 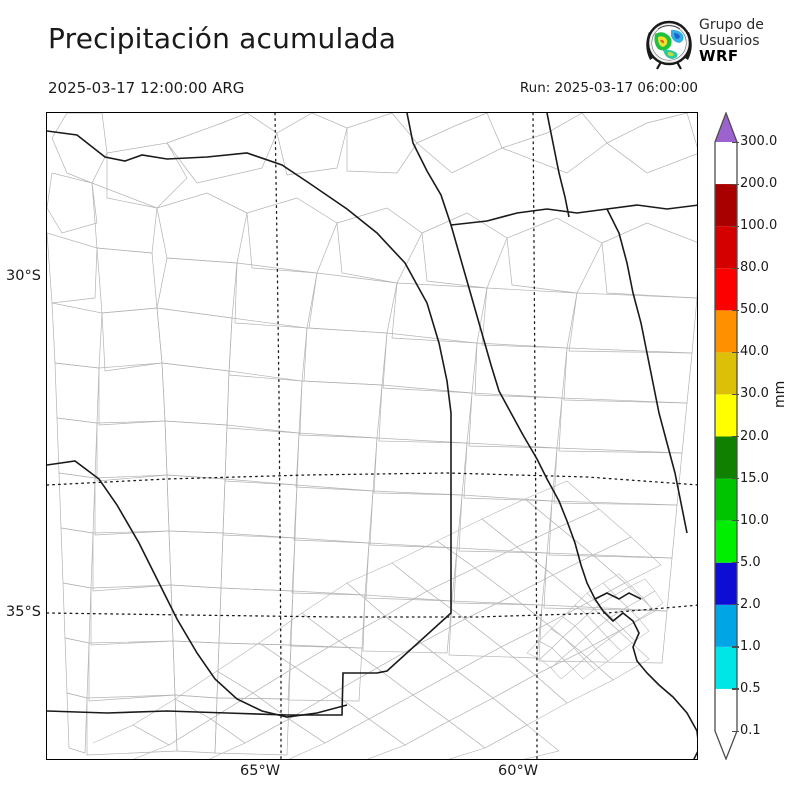 What do you see at coordinates (754, 352) in the screenshot?
I see `colorbar-tick-label: 40.0` at bounding box center [754, 352].